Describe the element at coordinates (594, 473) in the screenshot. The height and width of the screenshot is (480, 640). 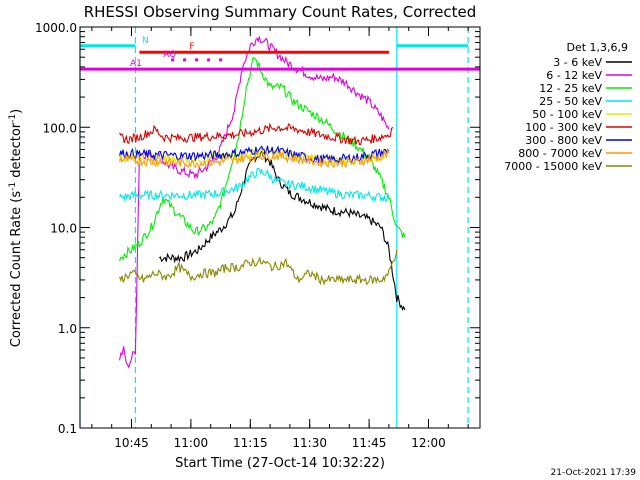
I see `footer-date: 21-Oct-2021 17:39` at that location.